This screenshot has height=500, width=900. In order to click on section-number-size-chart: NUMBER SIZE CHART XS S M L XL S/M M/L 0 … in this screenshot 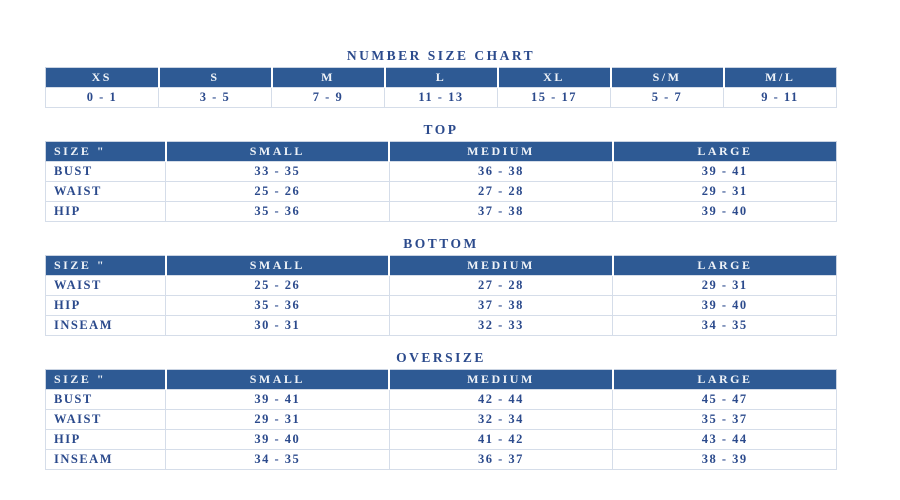, I will do `click(450, 78)`.